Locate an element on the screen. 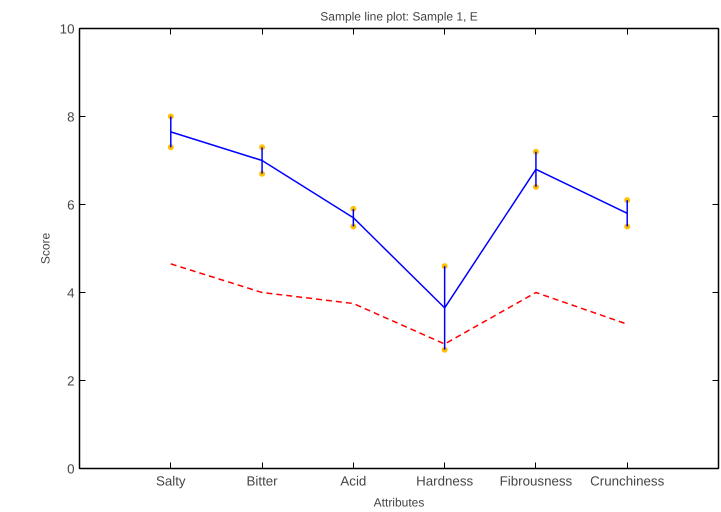 The width and height of the screenshot is (721, 512). x-axis-title: Attributes is located at coordinates (399, 503).